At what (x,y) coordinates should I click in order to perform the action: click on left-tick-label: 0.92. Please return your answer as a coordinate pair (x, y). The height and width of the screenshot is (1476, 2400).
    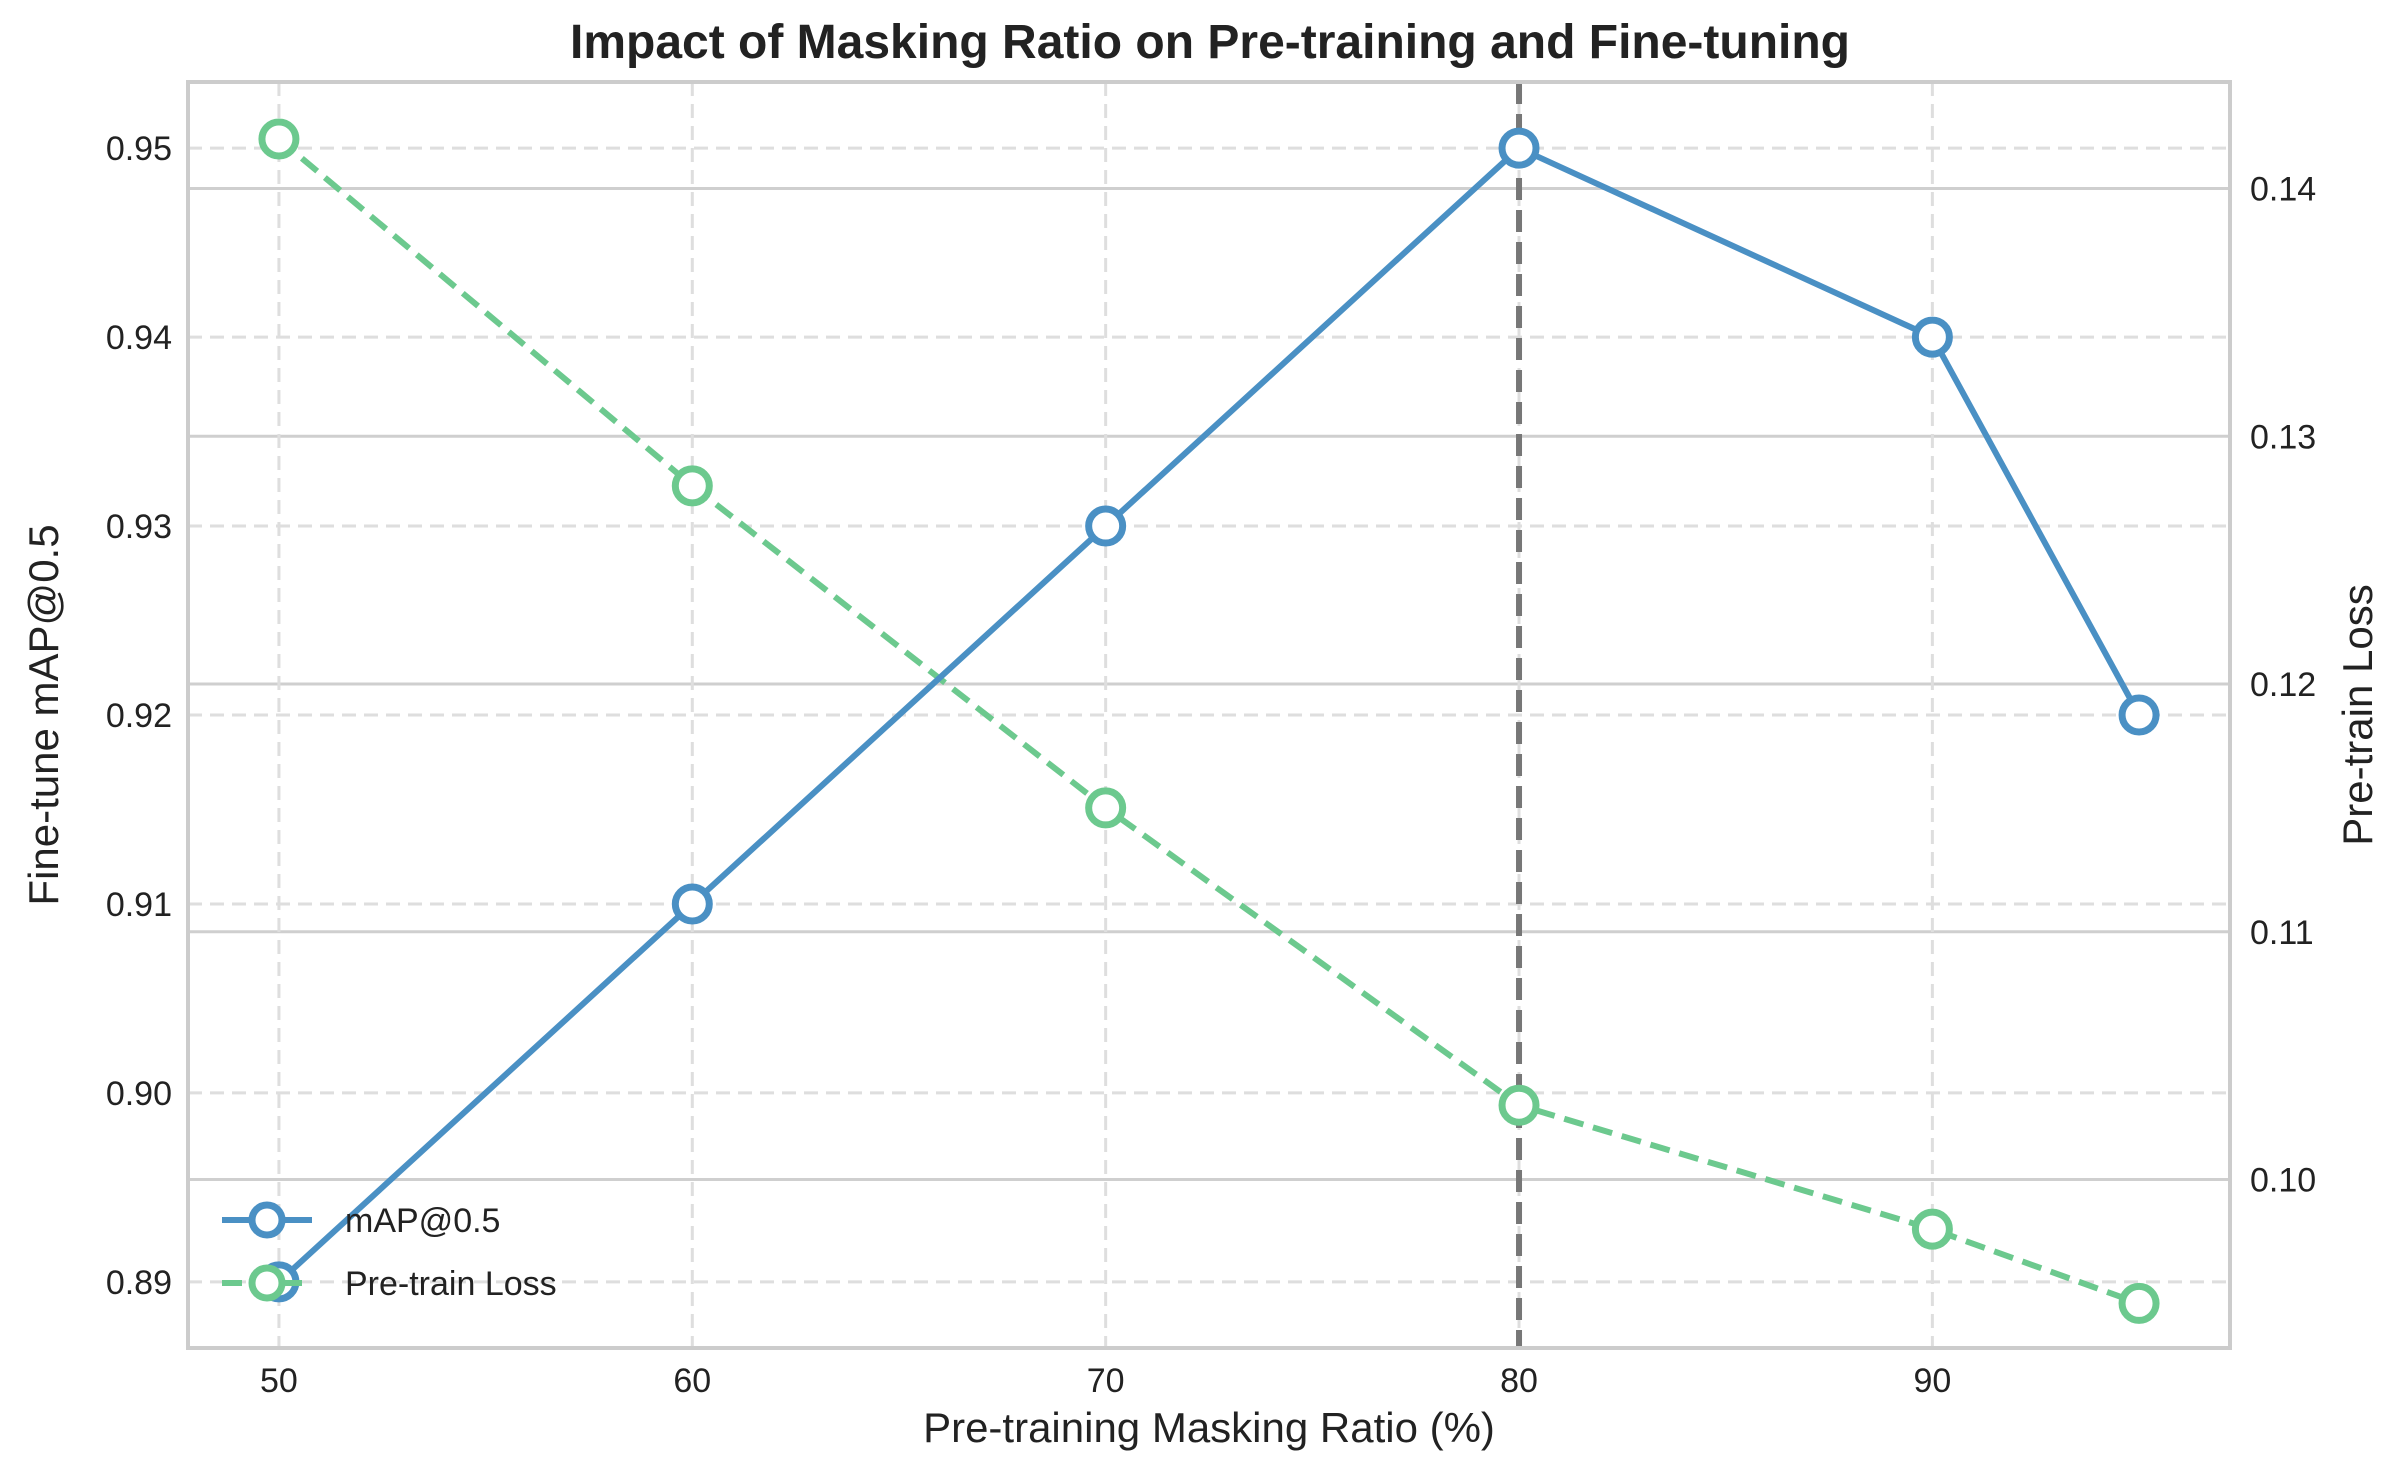
    Looking at the image, I should click on (139, 716).